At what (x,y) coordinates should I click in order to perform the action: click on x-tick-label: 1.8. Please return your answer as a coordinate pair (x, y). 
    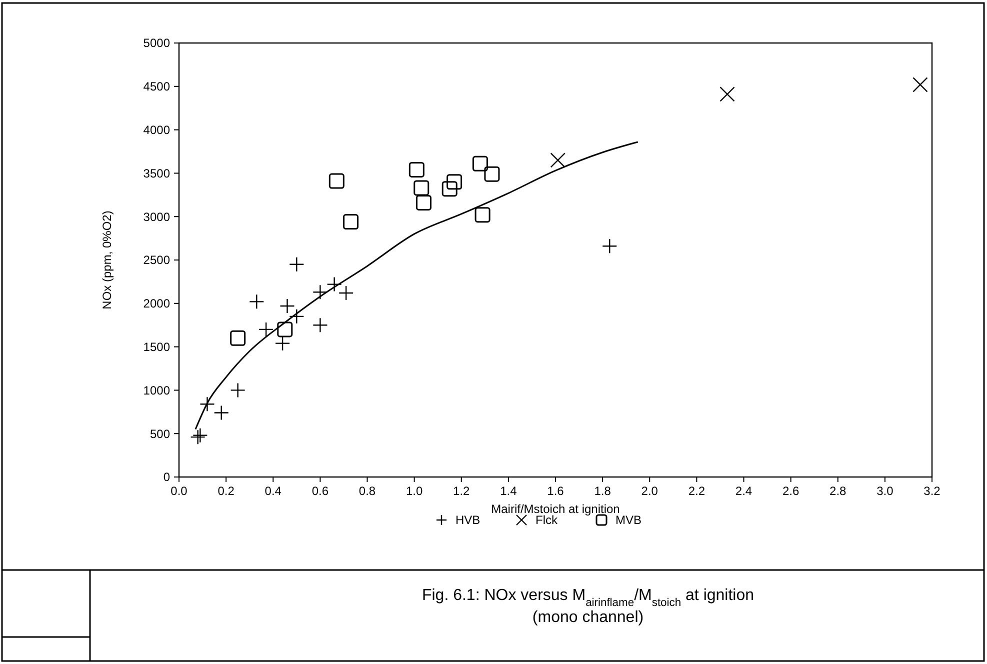
    Looking at the image, I should click on (603, 491).